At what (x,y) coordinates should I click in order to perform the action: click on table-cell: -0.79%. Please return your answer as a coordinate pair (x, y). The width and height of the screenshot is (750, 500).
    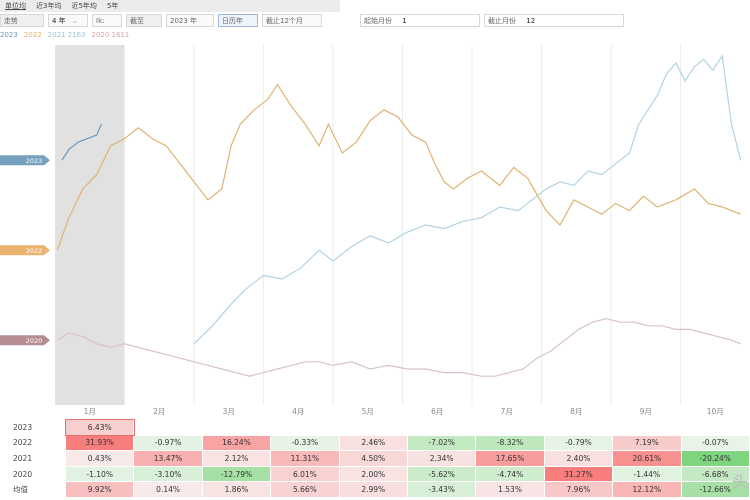
    Looking at the image, I should click on (578, 443).